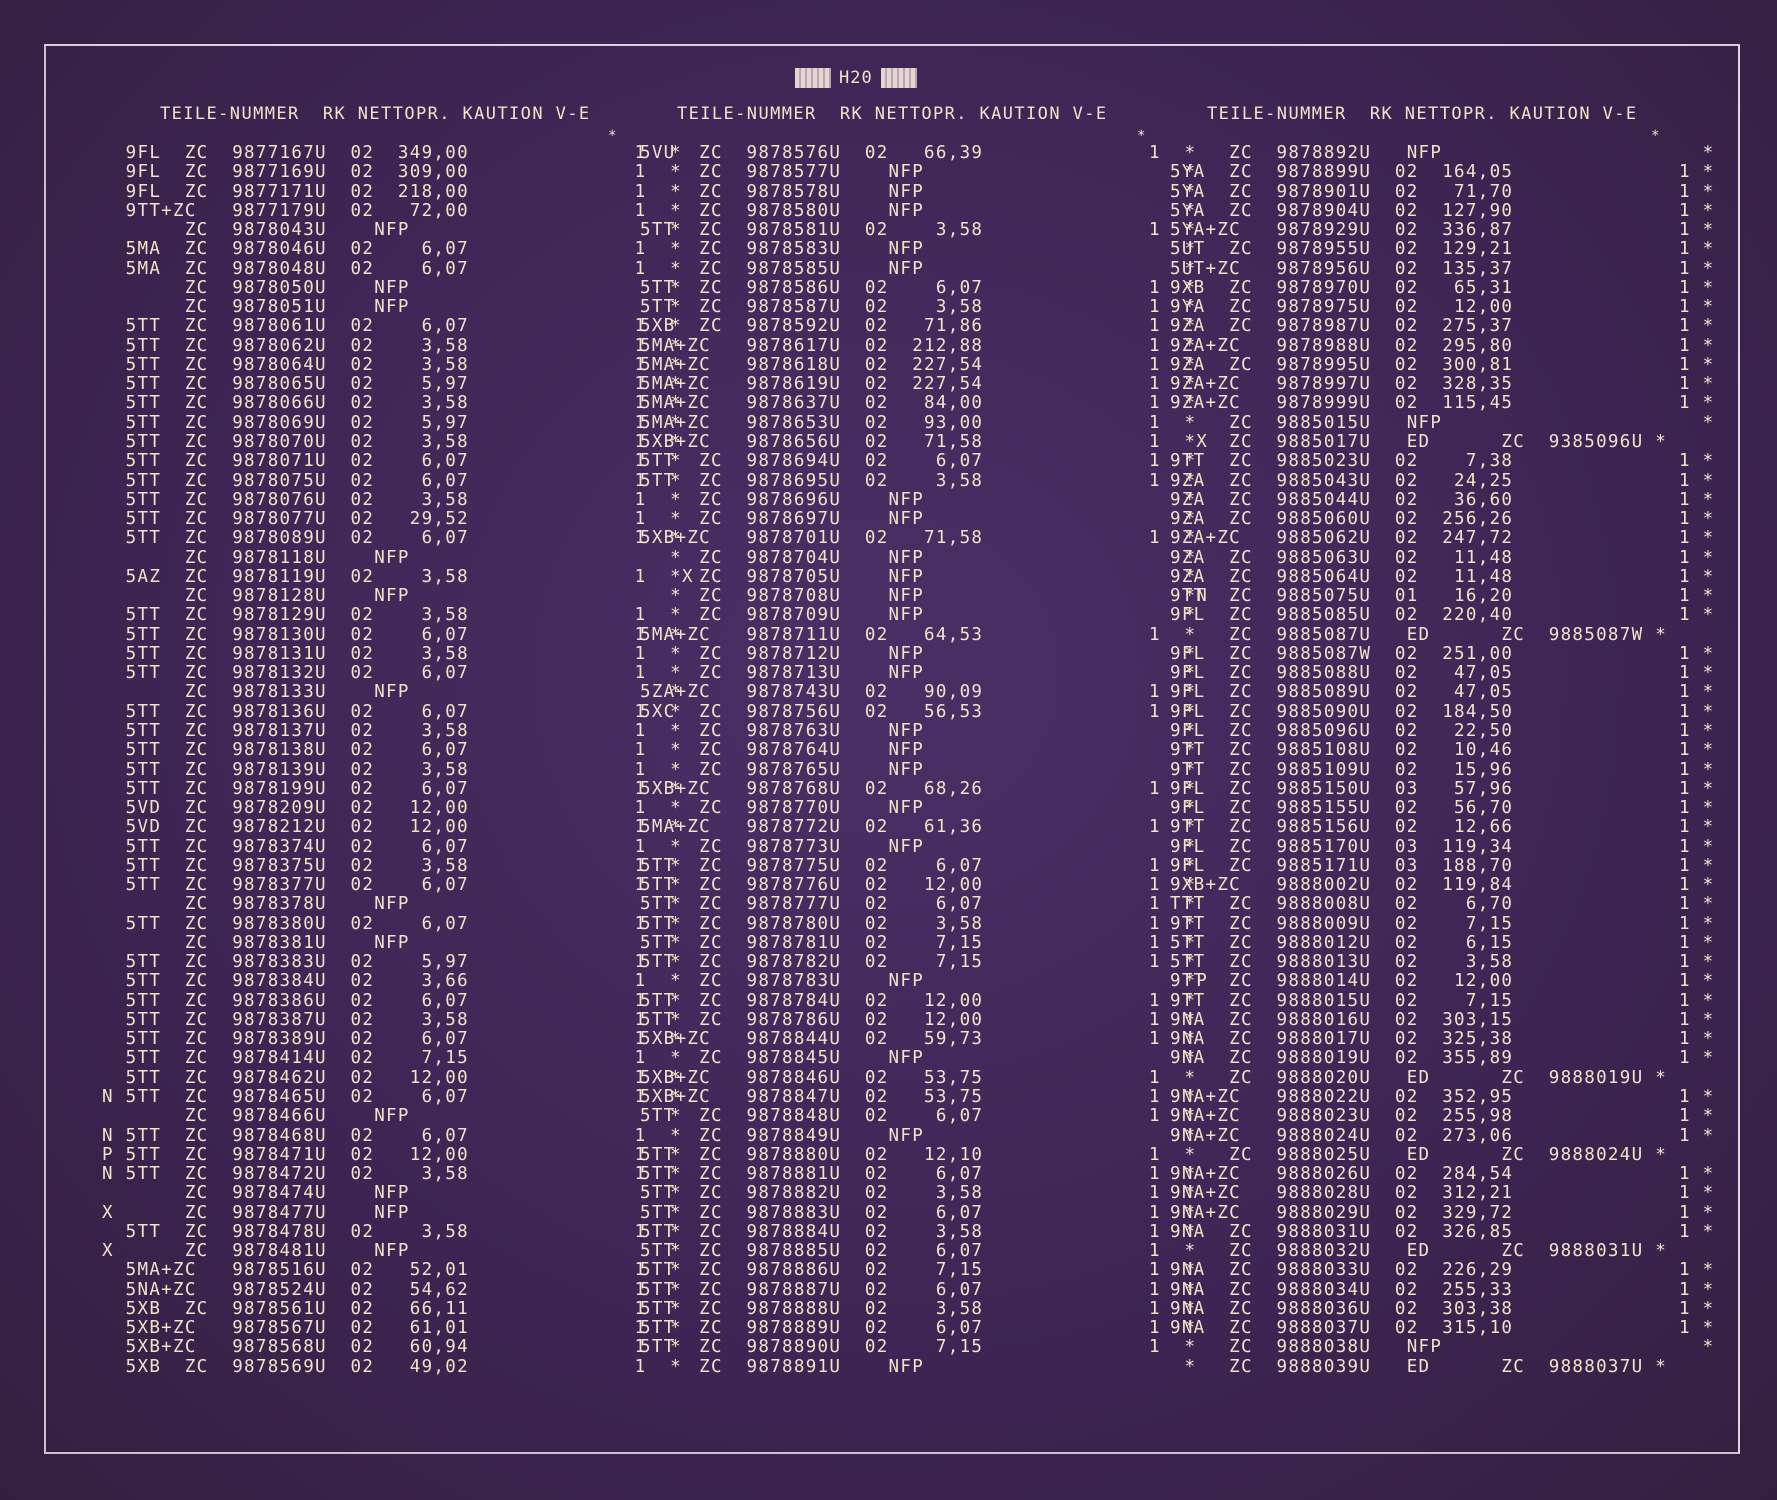 The image size is (1777, 1500). I want to click on table-row: 5TT ZC 9878077U 02 29,52 1 *, so click(392, 519).